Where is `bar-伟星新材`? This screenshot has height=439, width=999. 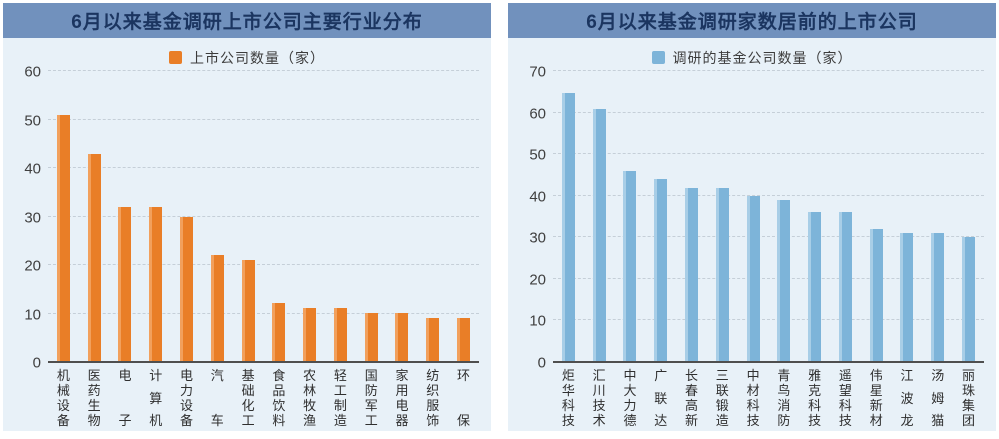 bar-伟星新材 is located at coordinates (876, 294).